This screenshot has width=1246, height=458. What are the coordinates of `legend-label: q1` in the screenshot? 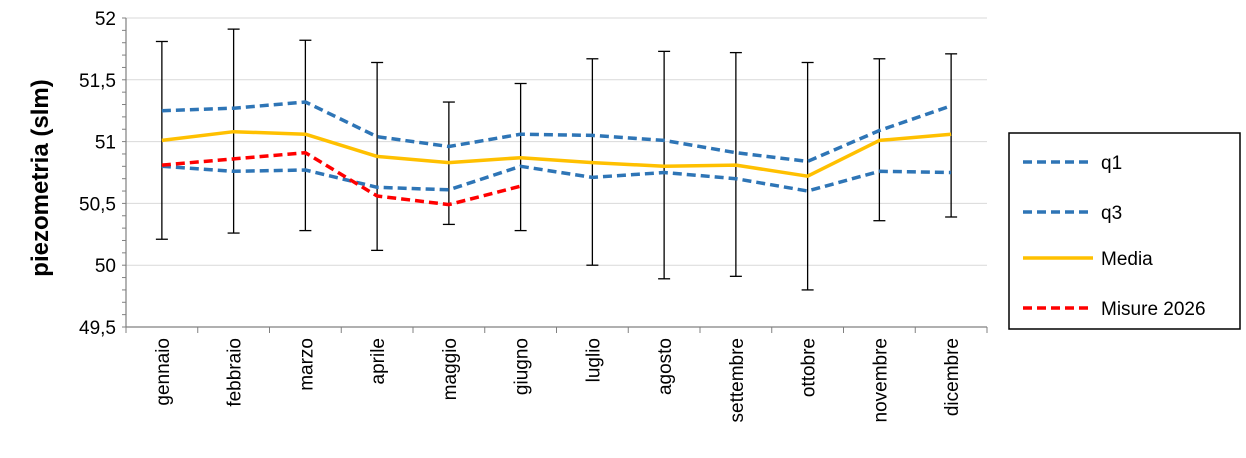 It's located at (1111, 163).